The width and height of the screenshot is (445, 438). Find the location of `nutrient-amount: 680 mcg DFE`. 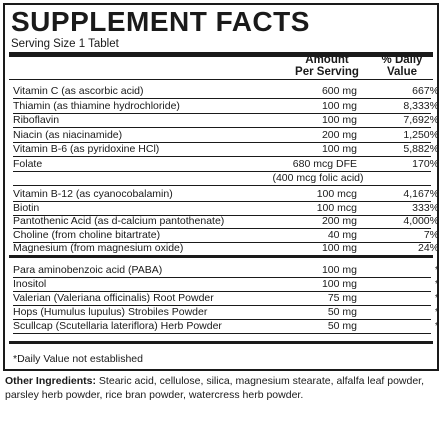

nutrient-amount: 680 mcg DFE is located at coordinates (324, 163).